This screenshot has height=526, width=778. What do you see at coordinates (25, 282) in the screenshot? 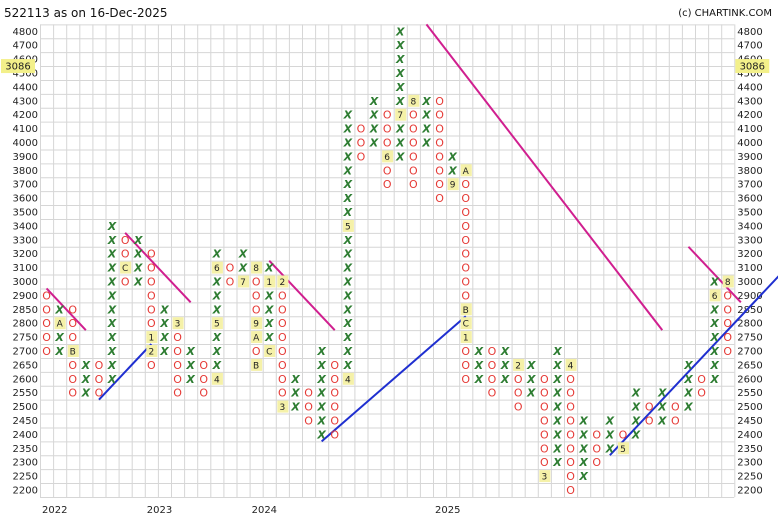
I see `y-tick-label-left: 3000` at bounding box center [25, 282].